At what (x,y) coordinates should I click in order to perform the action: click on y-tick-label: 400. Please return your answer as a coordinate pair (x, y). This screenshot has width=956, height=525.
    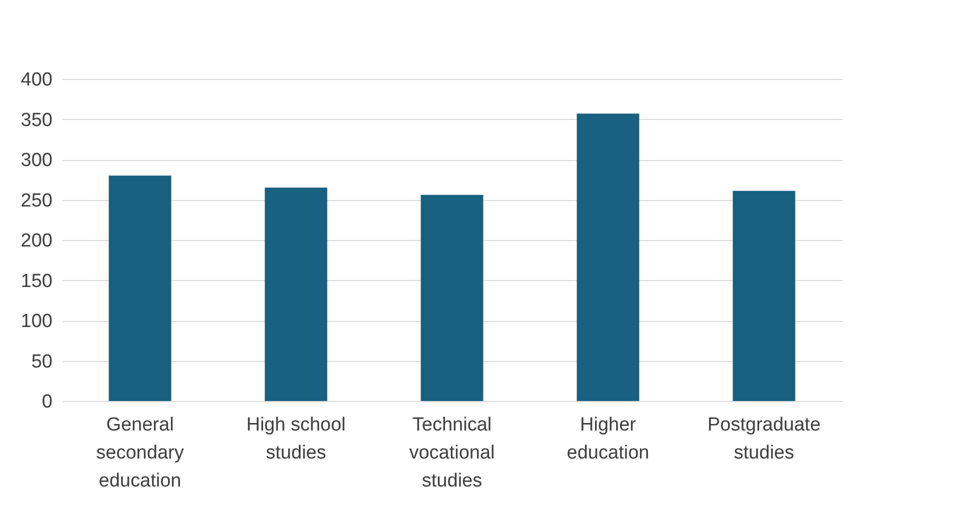
    Looking at the image, I should click on (36, 80).